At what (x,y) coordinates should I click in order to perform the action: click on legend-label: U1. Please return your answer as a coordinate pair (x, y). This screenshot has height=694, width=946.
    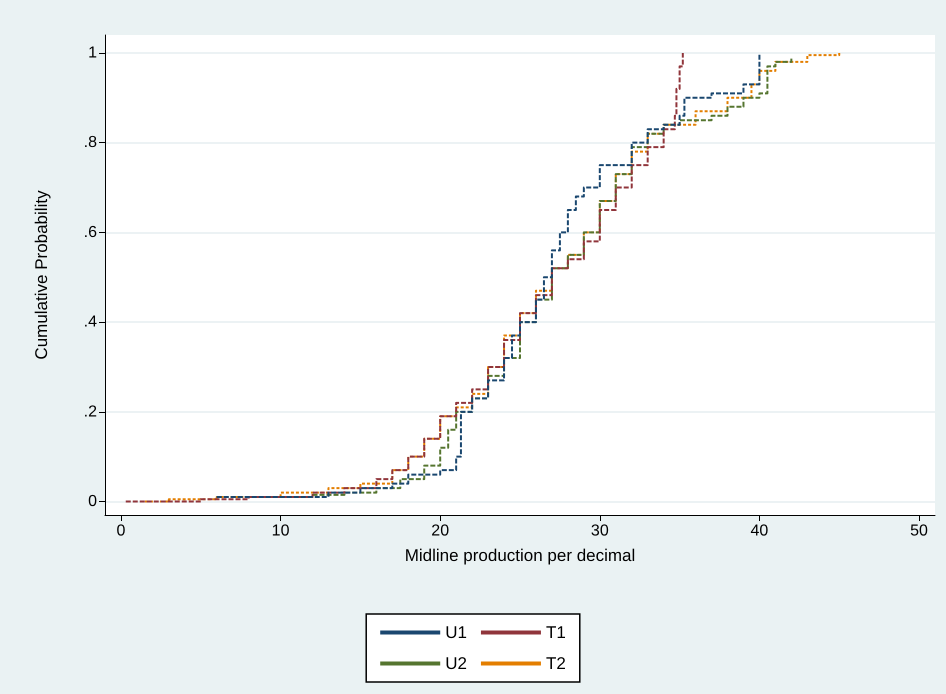
    Looking at the image, I should click on (456, 632).